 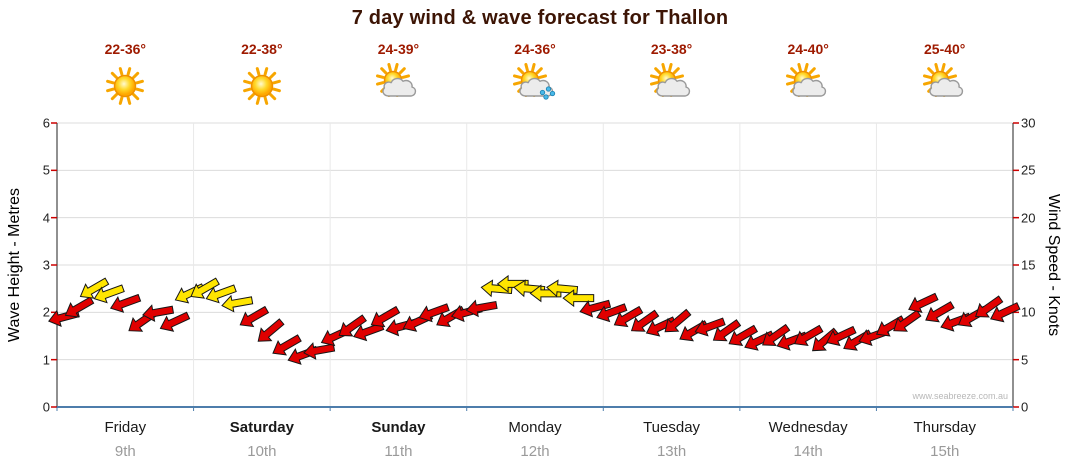 What do you see at coordinates (398, 451) in the screenshot?
I see `date-label: 11th` at bounding box center [398, 451].